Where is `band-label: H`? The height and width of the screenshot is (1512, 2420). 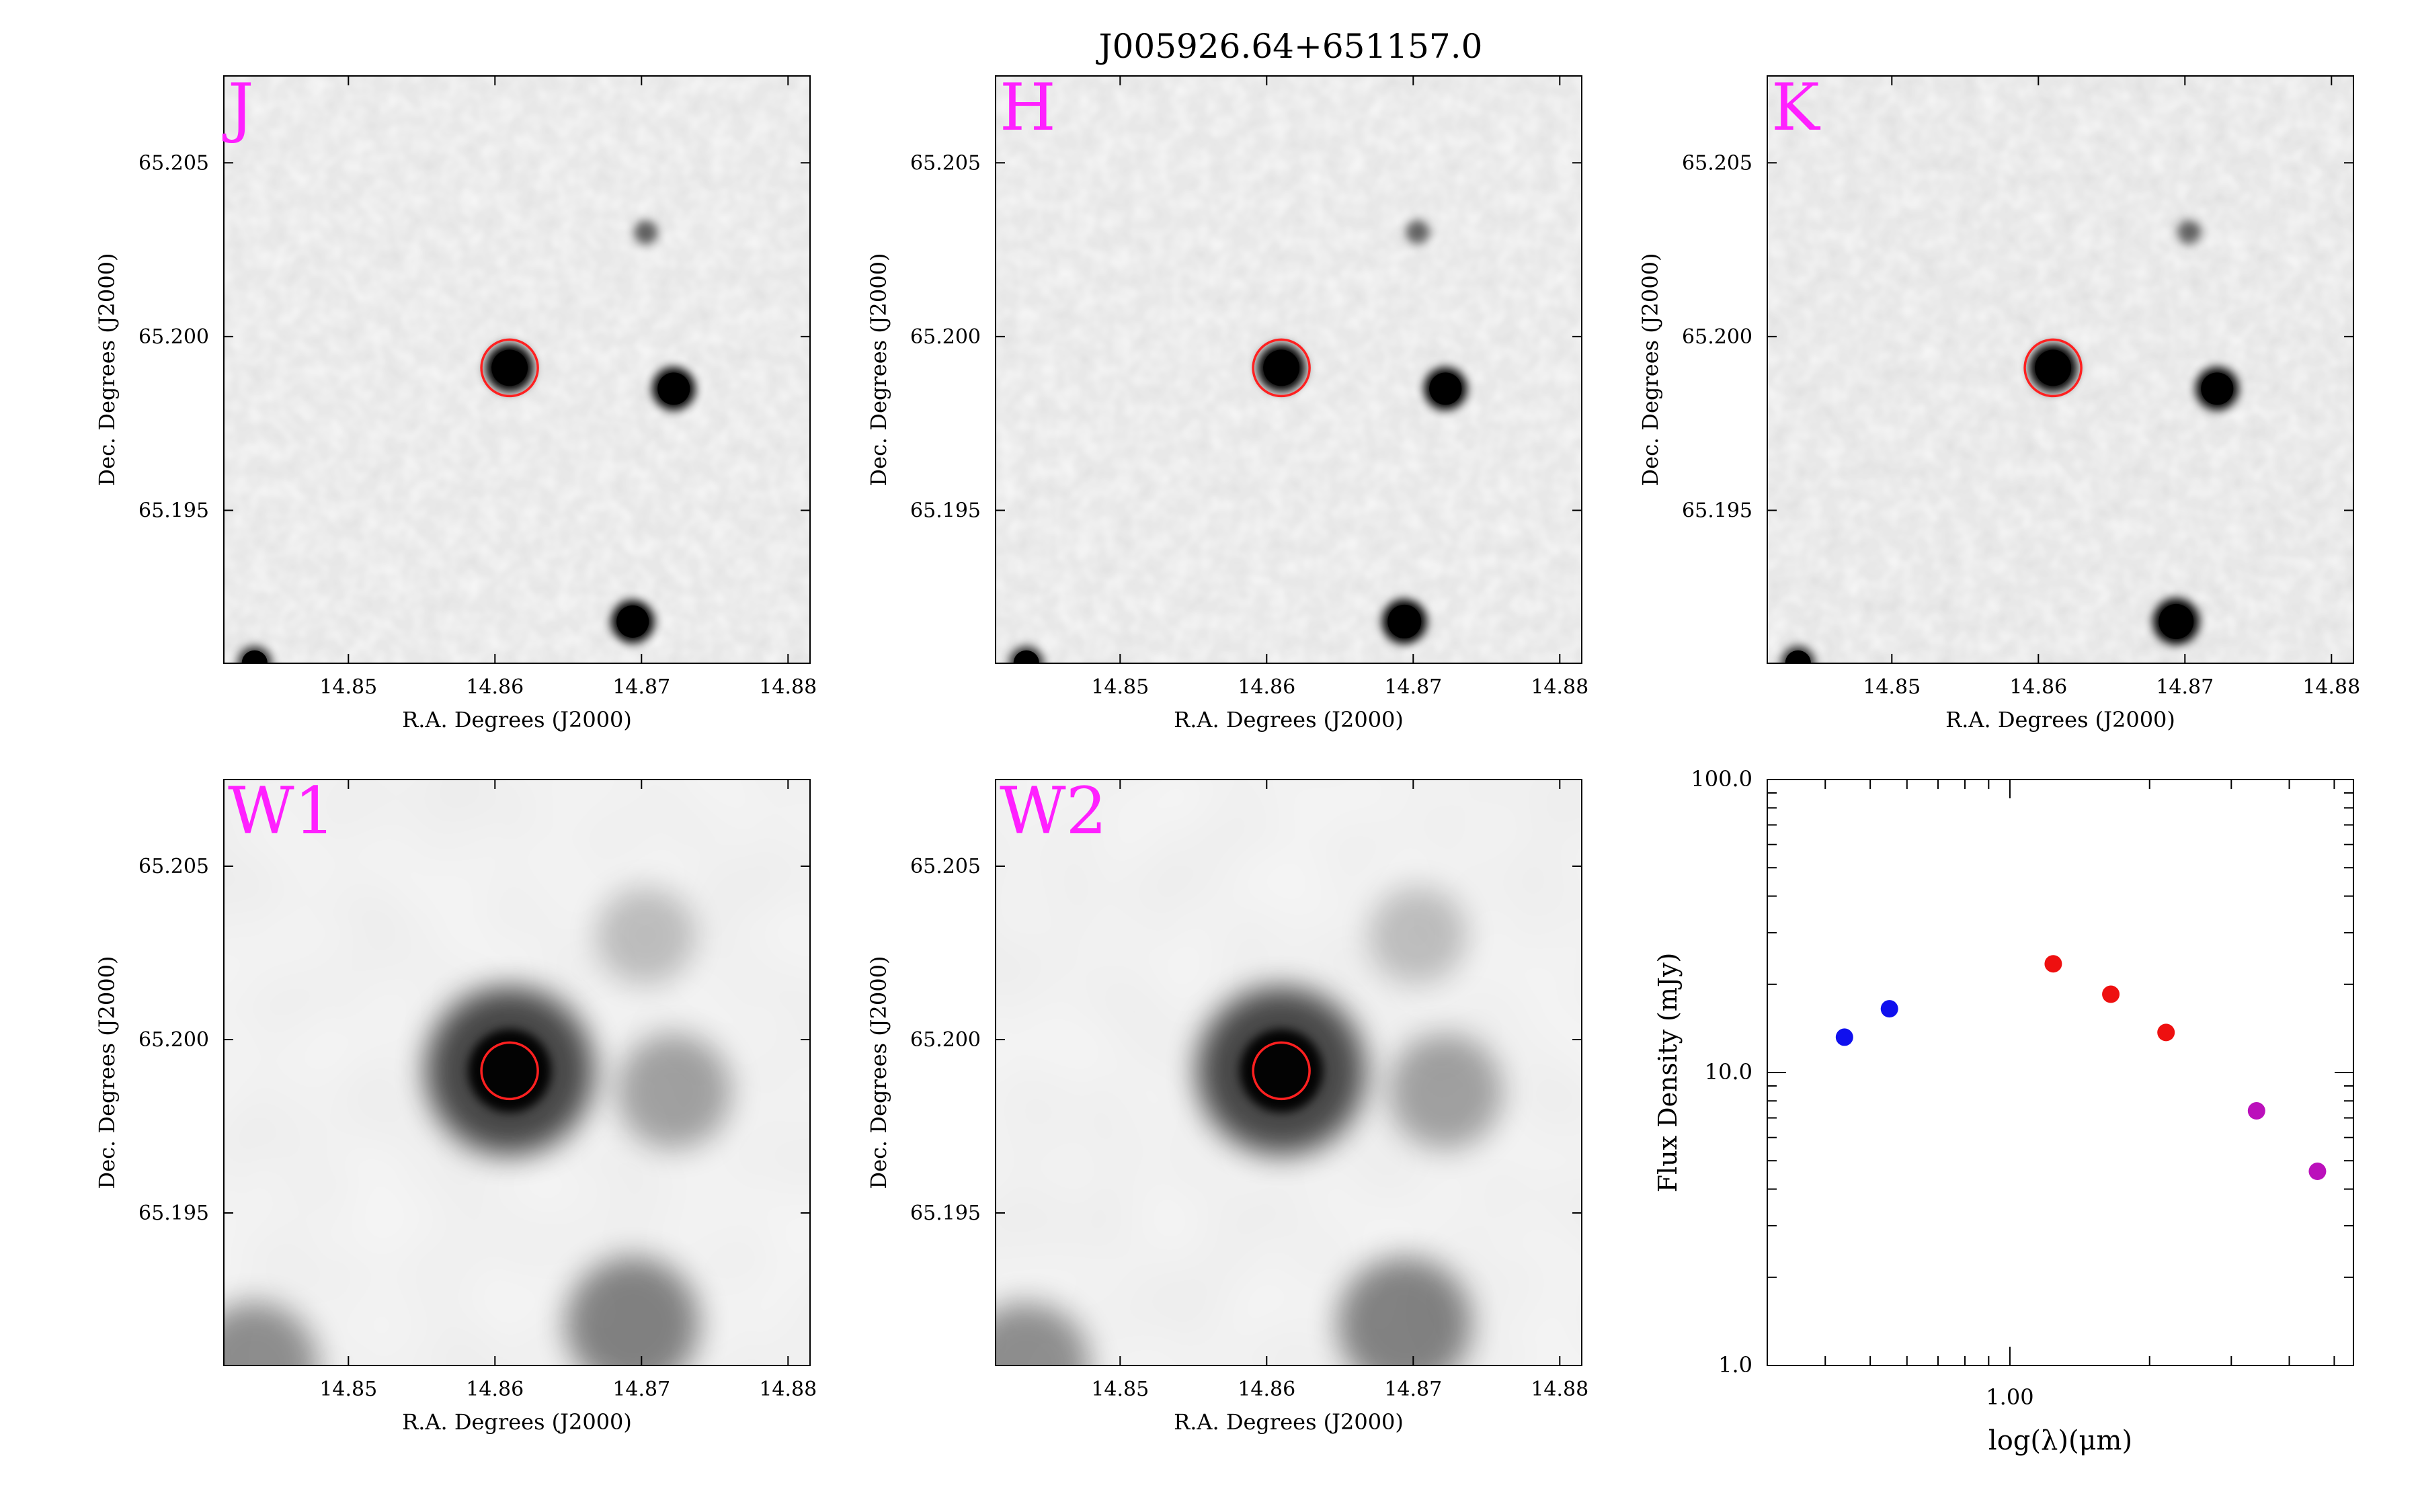 band-label: H is located at coordinates (1028, 108).